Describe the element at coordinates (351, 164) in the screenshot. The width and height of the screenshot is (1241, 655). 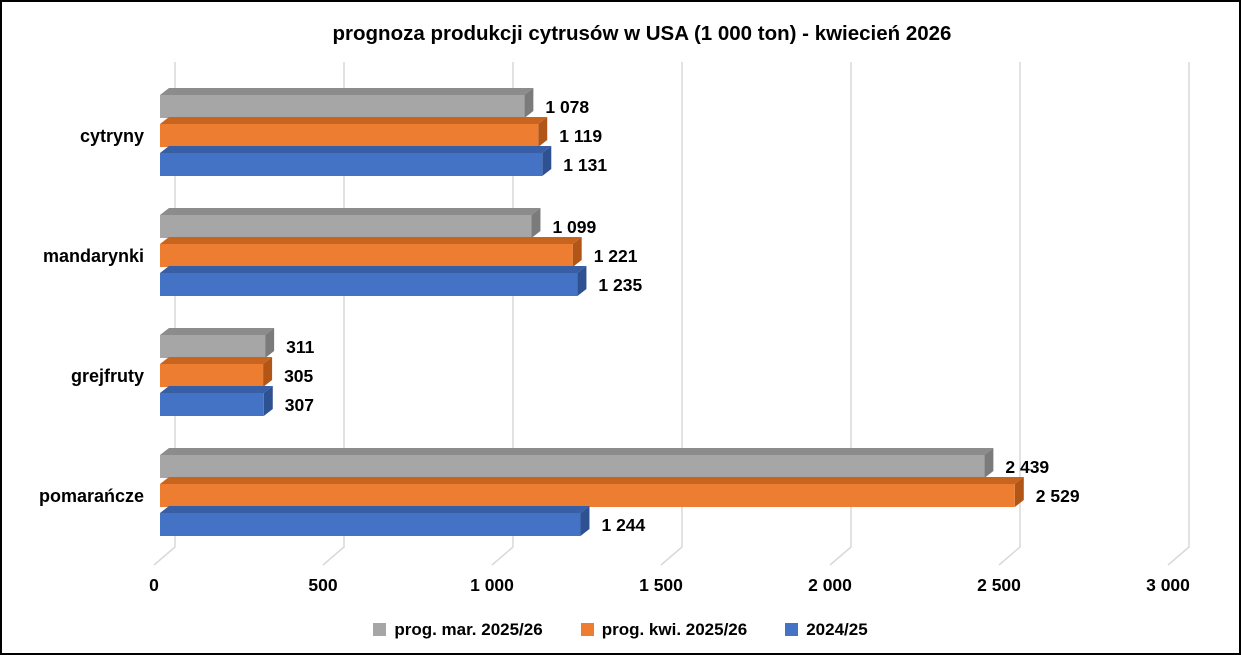
I see `bar-cytryny-2024-25-front-face` at that location.